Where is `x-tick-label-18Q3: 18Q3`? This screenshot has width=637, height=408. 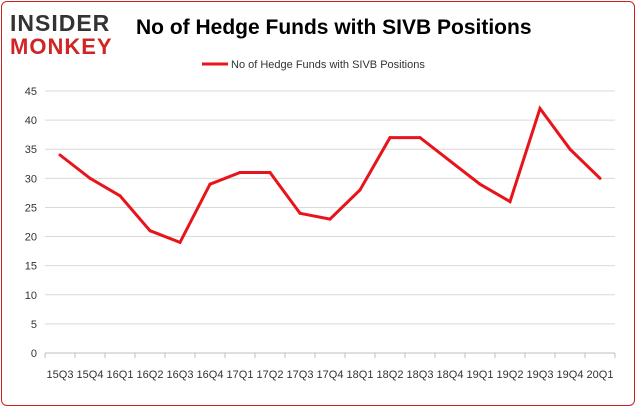
x-tick-label-18Q3: 18Q3 is located at coordinates (420, 375).